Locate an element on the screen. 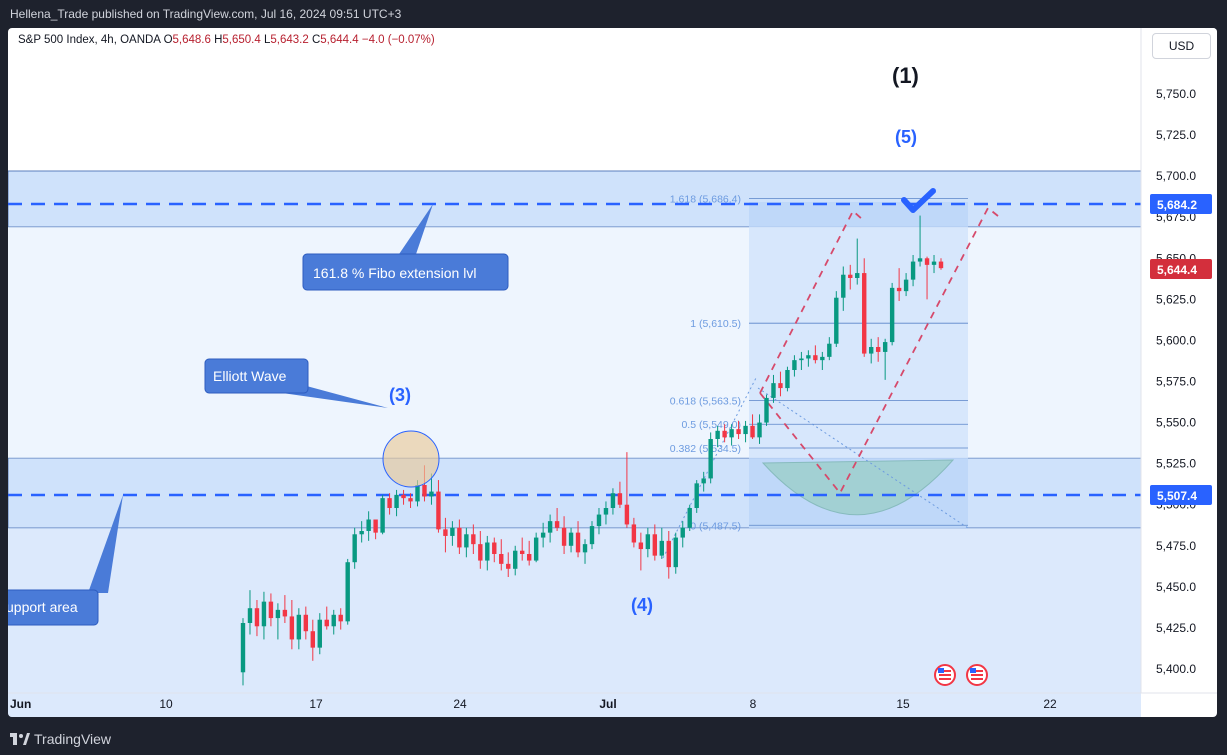 The image size is (1227, 755). fib-level-label: 1 (5,610.5) is located at coordinates (715, 324).